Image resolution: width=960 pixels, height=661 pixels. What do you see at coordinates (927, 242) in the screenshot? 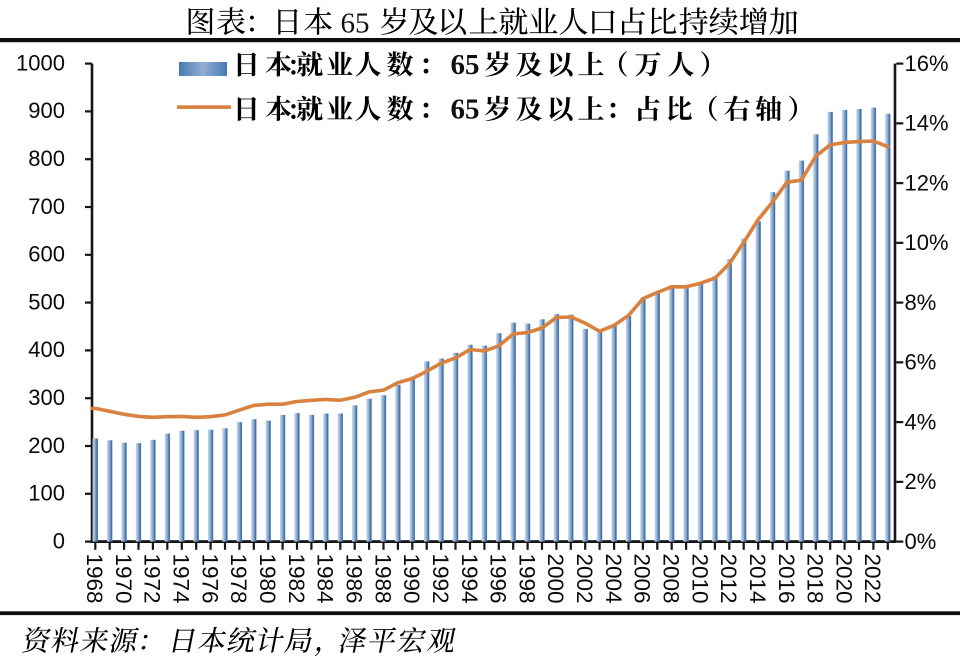
I see `svg-text: 10%` at bounding box center [927, 242].